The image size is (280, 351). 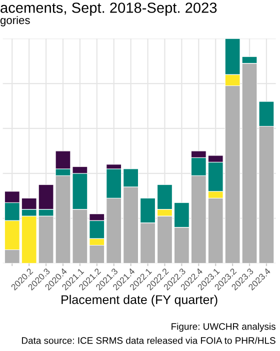 What do you see at coordinates (224, 327) in the screenshot?
I see `text: Figure: UWCHR analysis` at bounding box center [224, 327].